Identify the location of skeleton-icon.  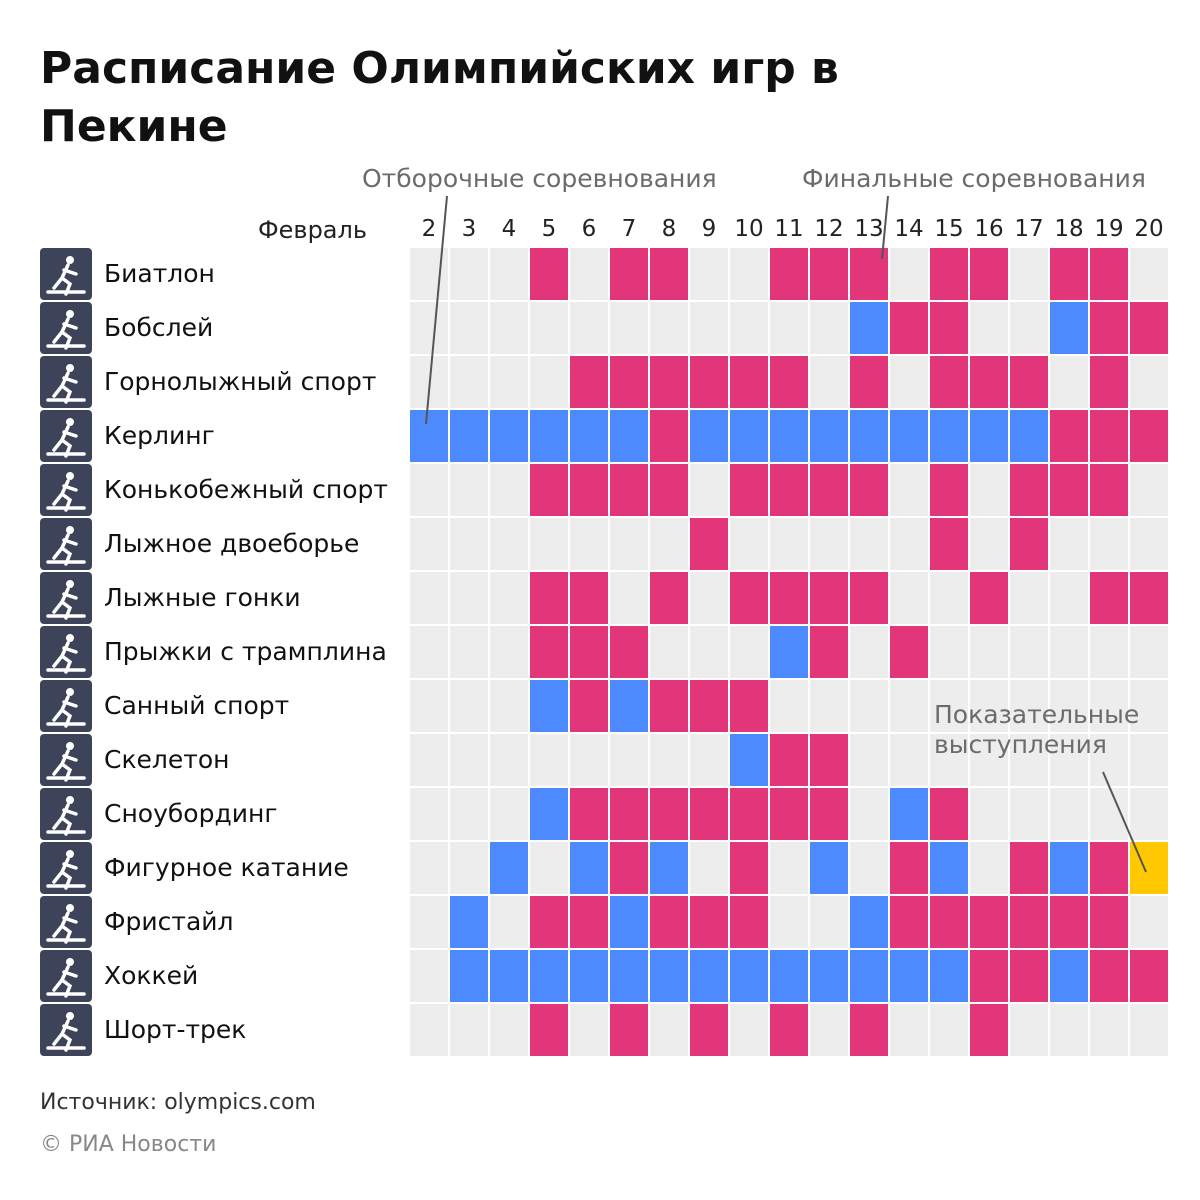
(66, 760).